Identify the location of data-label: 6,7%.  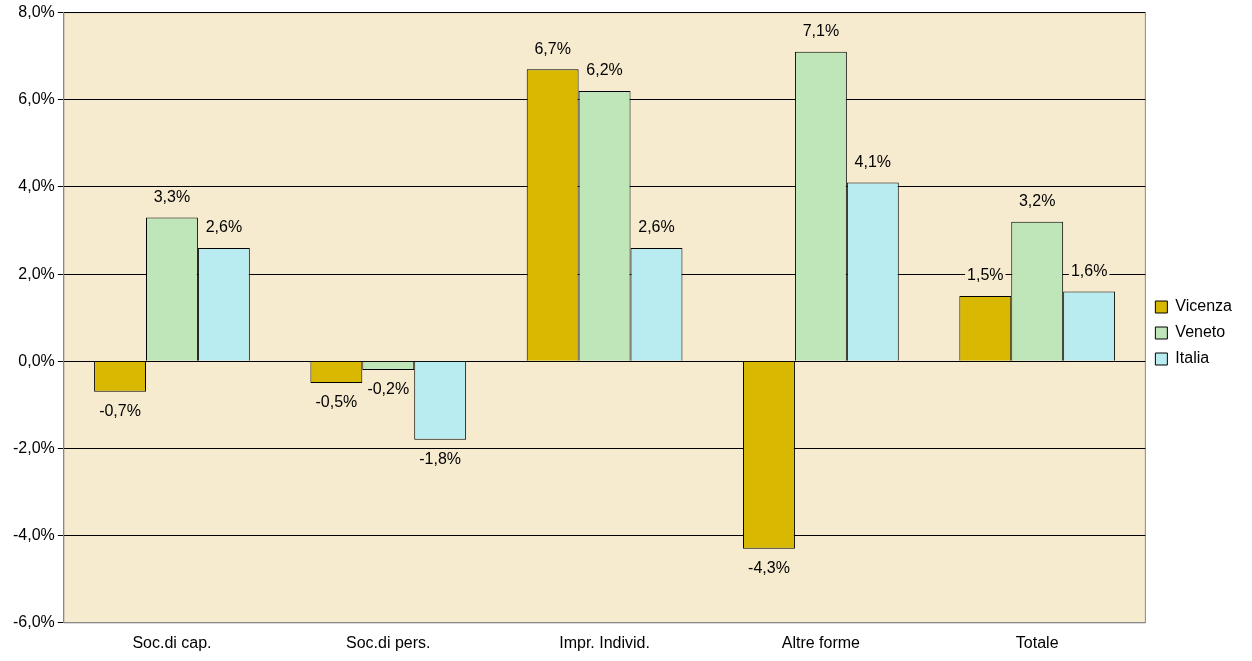
(552, 48).